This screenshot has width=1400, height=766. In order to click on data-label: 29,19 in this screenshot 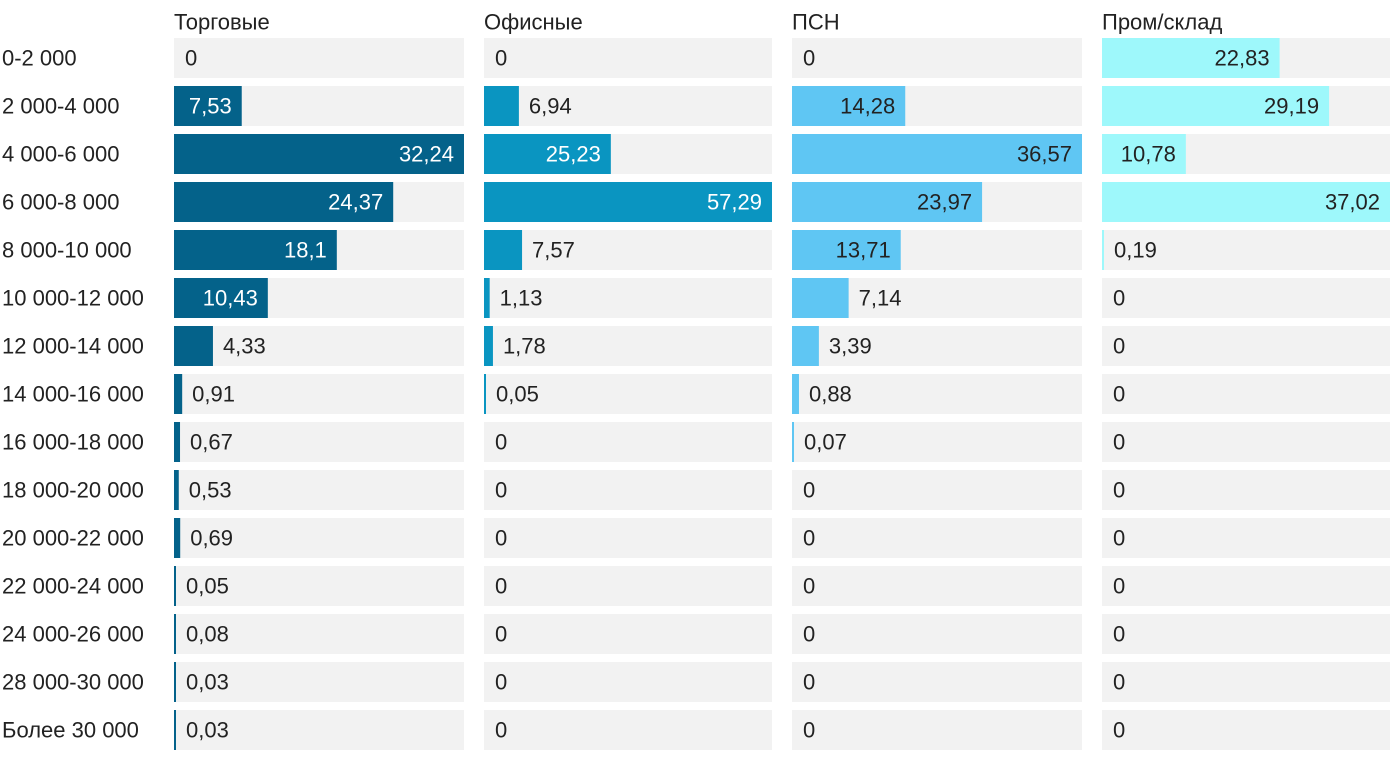, I will do `click(1291, 106)`.